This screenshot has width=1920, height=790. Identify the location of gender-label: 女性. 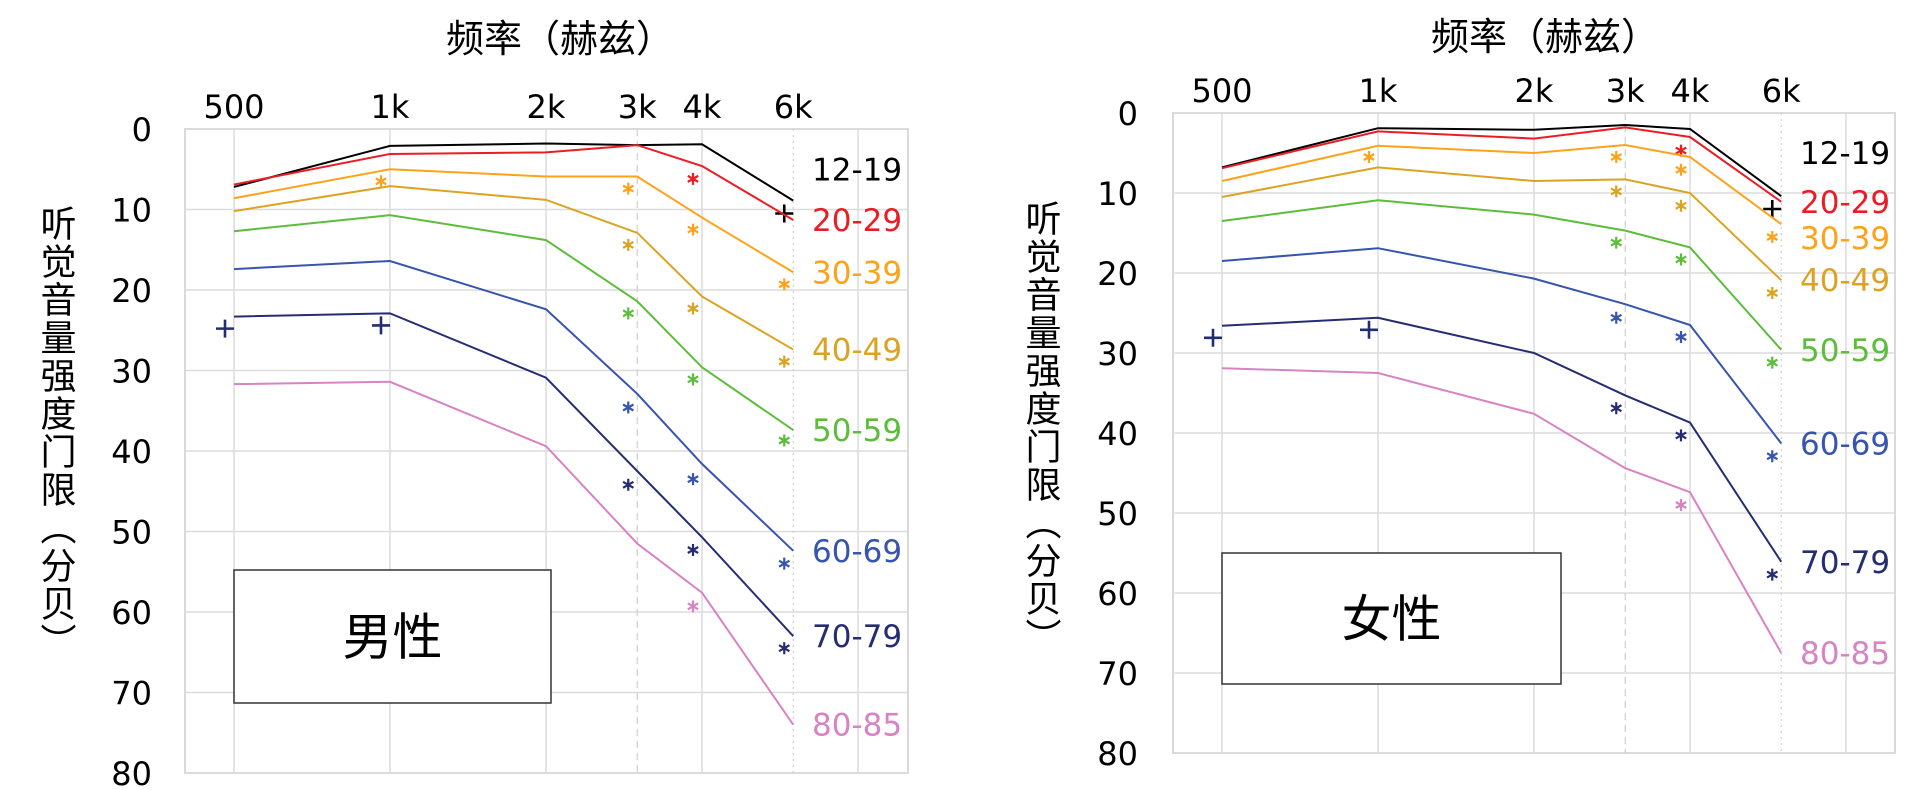
(1392, 620).